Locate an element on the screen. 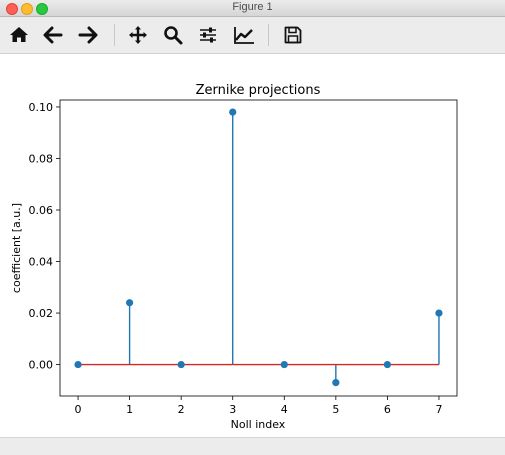 Image resolution: width=505 pixels, height=455 pixels. y-axis-label: coefficient [a.u.] is located at coordinates (16, 248).